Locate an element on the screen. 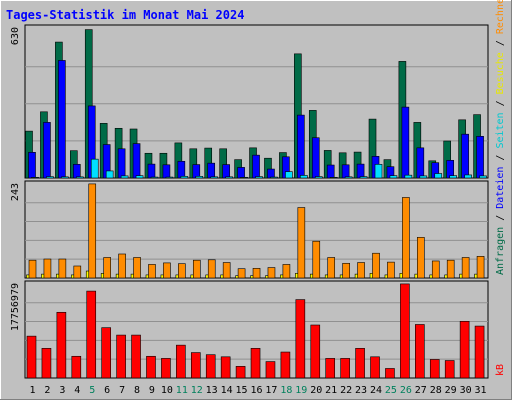  day-label-27: 27 is located at coordinates (421, 390).